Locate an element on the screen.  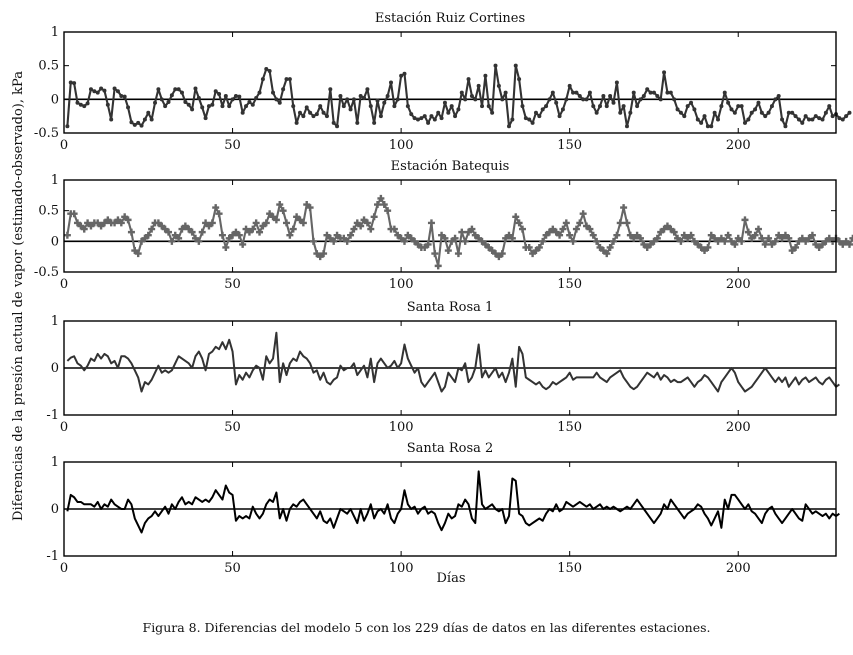
y-tick-label: 1 is located at coordinates (55, 32).